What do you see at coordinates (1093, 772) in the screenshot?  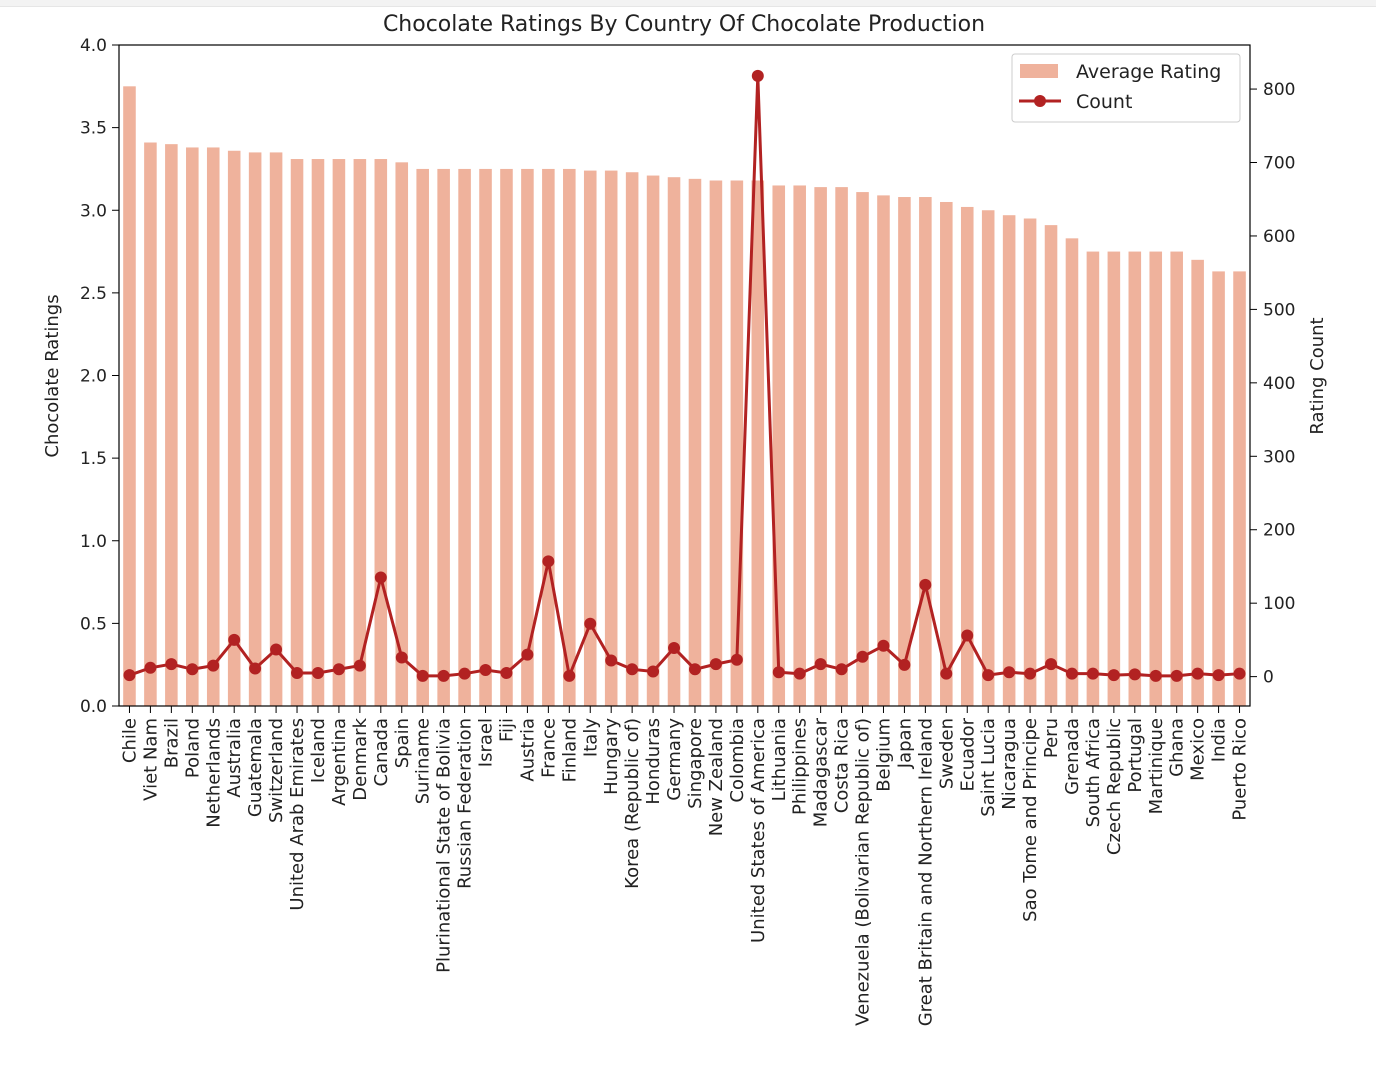 I see `x-tick-label: South Africa` at bounding box center [1093, 772].